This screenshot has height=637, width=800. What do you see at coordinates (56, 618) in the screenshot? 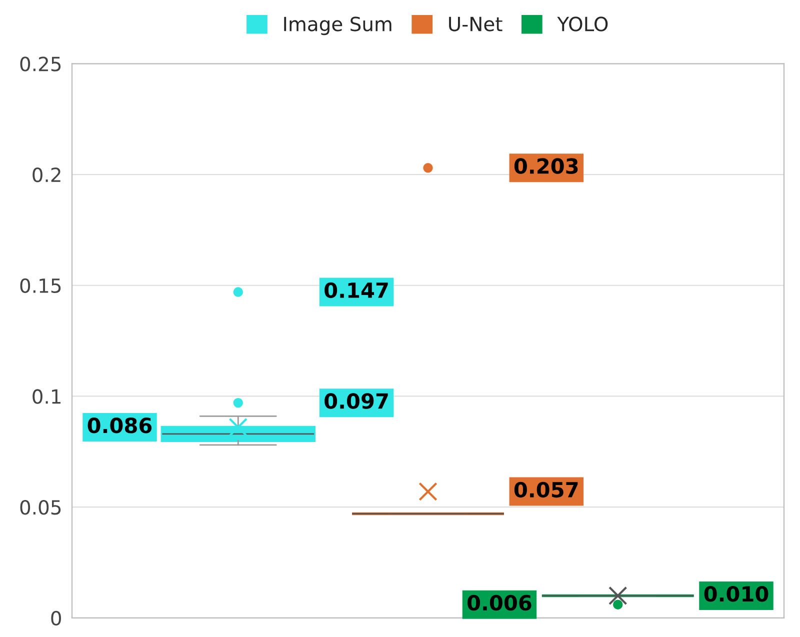
I see `y-tick-label: 0` at bounding box center [56, 618].